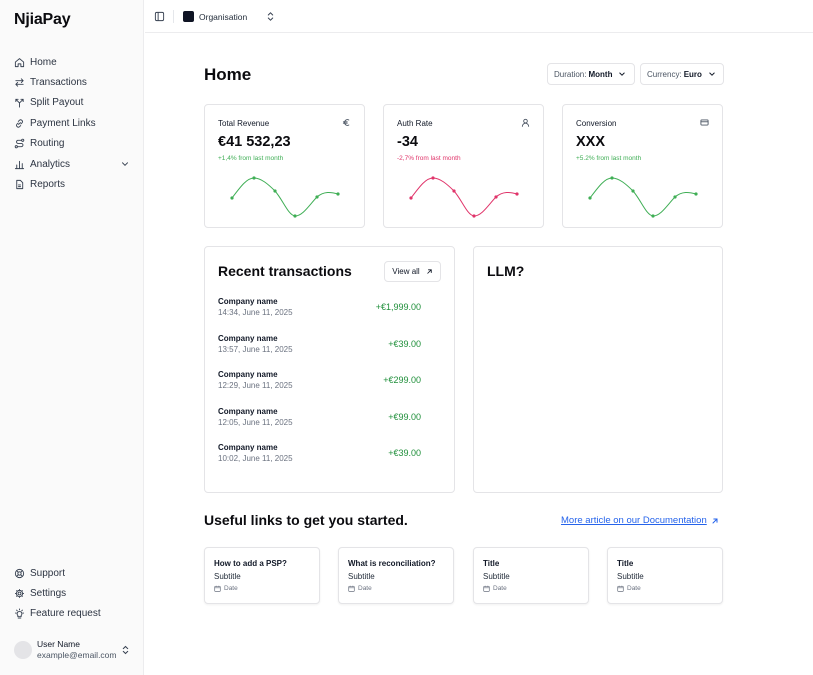 The width and height of the screenshot is (813, 675). I want to click on arrows-swap-icon, so click(19, 82).